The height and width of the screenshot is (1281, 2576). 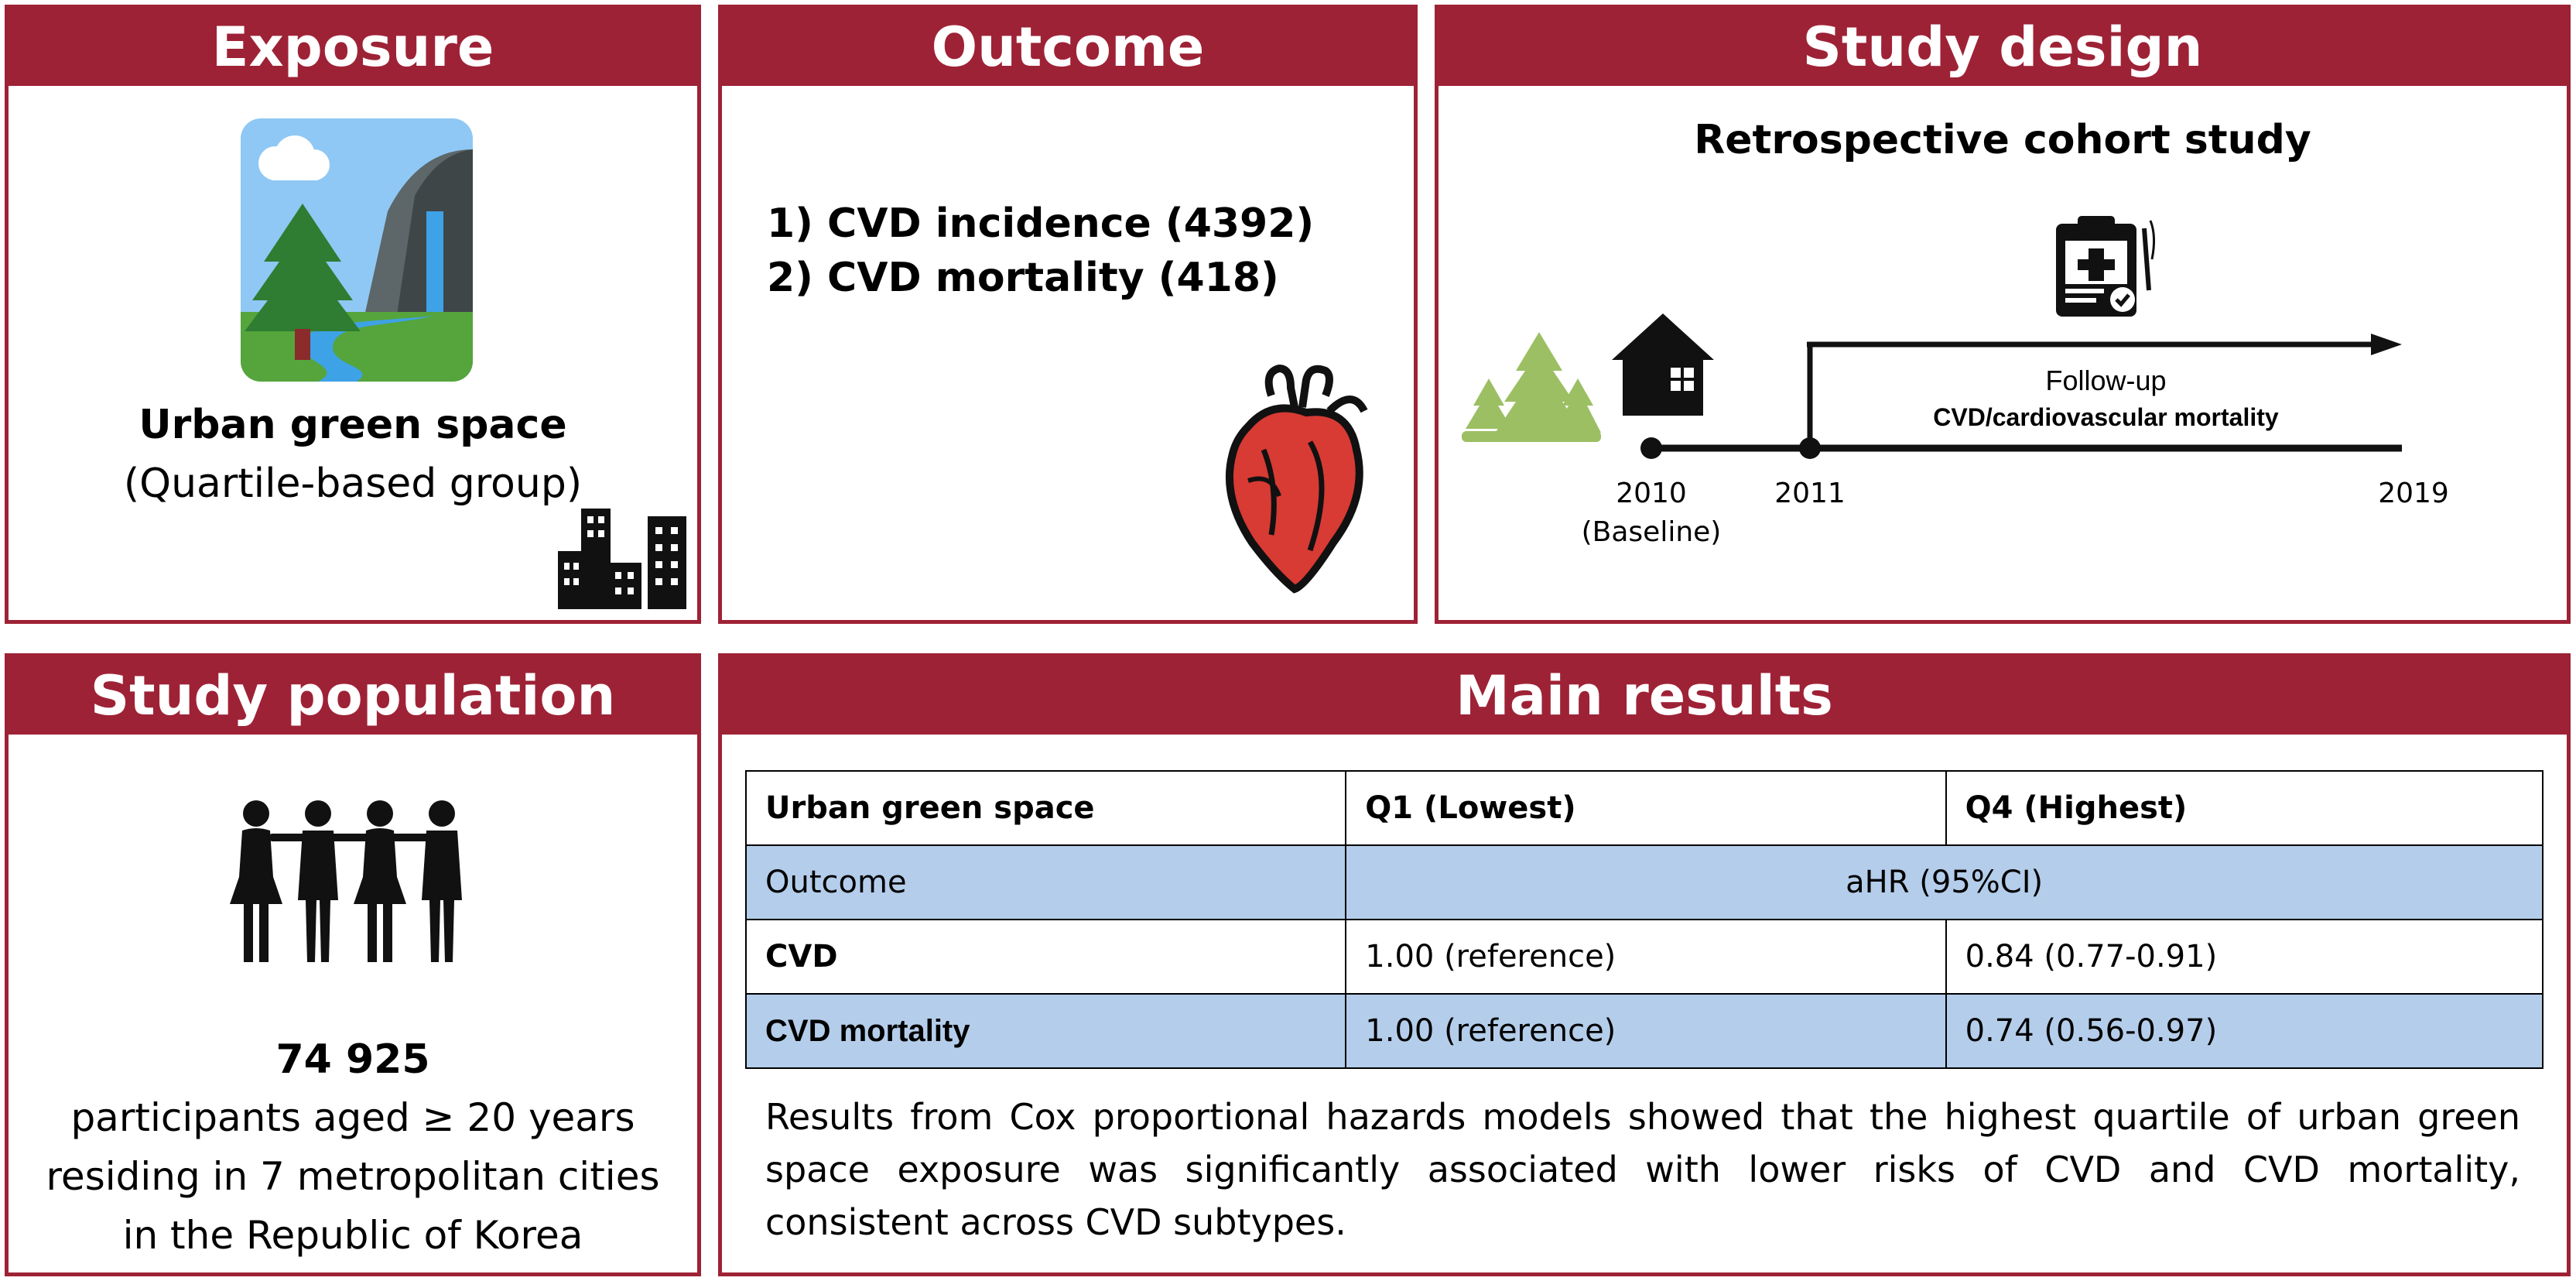 I want to click on table-row: CVD 1.00 (reference) 0.84 (0.77-0.91), so click(x=1644, y=957).